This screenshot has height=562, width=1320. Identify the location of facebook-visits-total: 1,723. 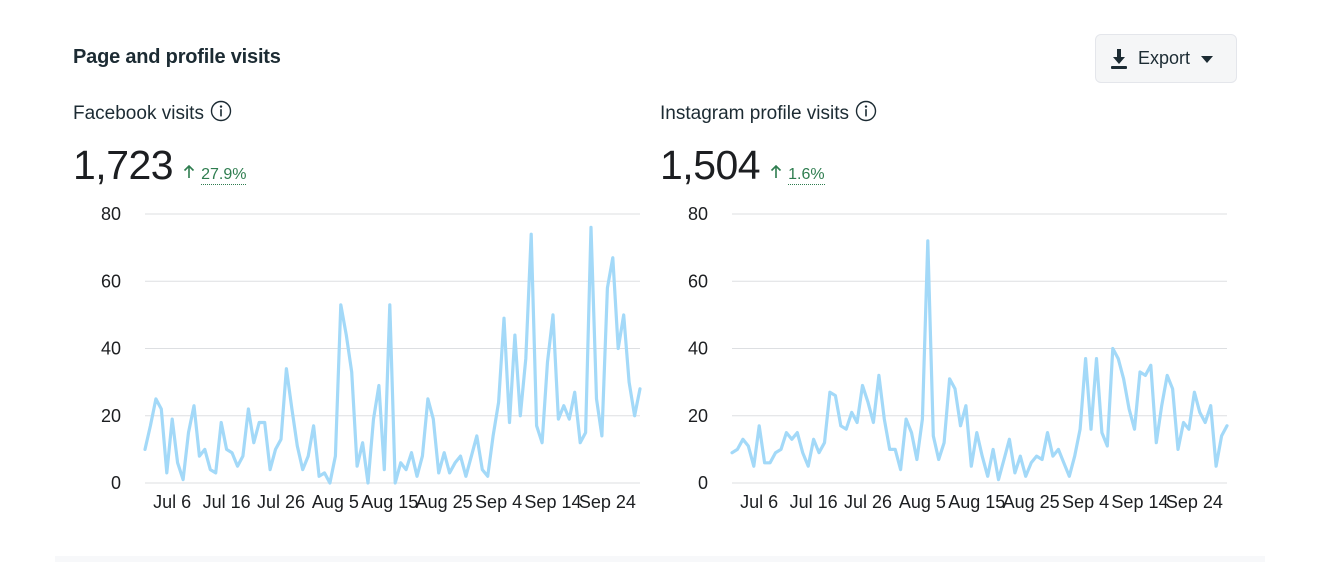
(123, 165).